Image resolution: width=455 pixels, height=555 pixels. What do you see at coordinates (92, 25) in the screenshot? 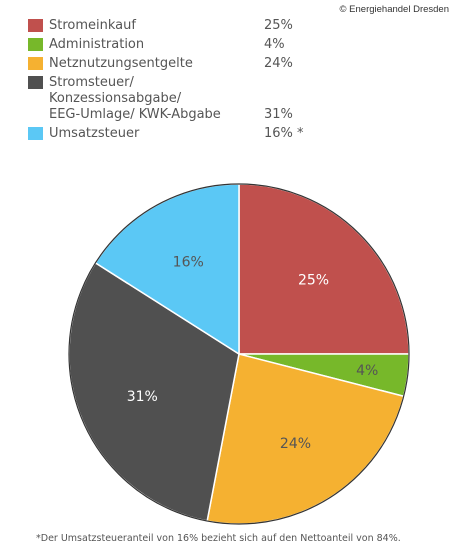
I see `legend-label: Stromeinkauf` at bounding box center [92, 25].